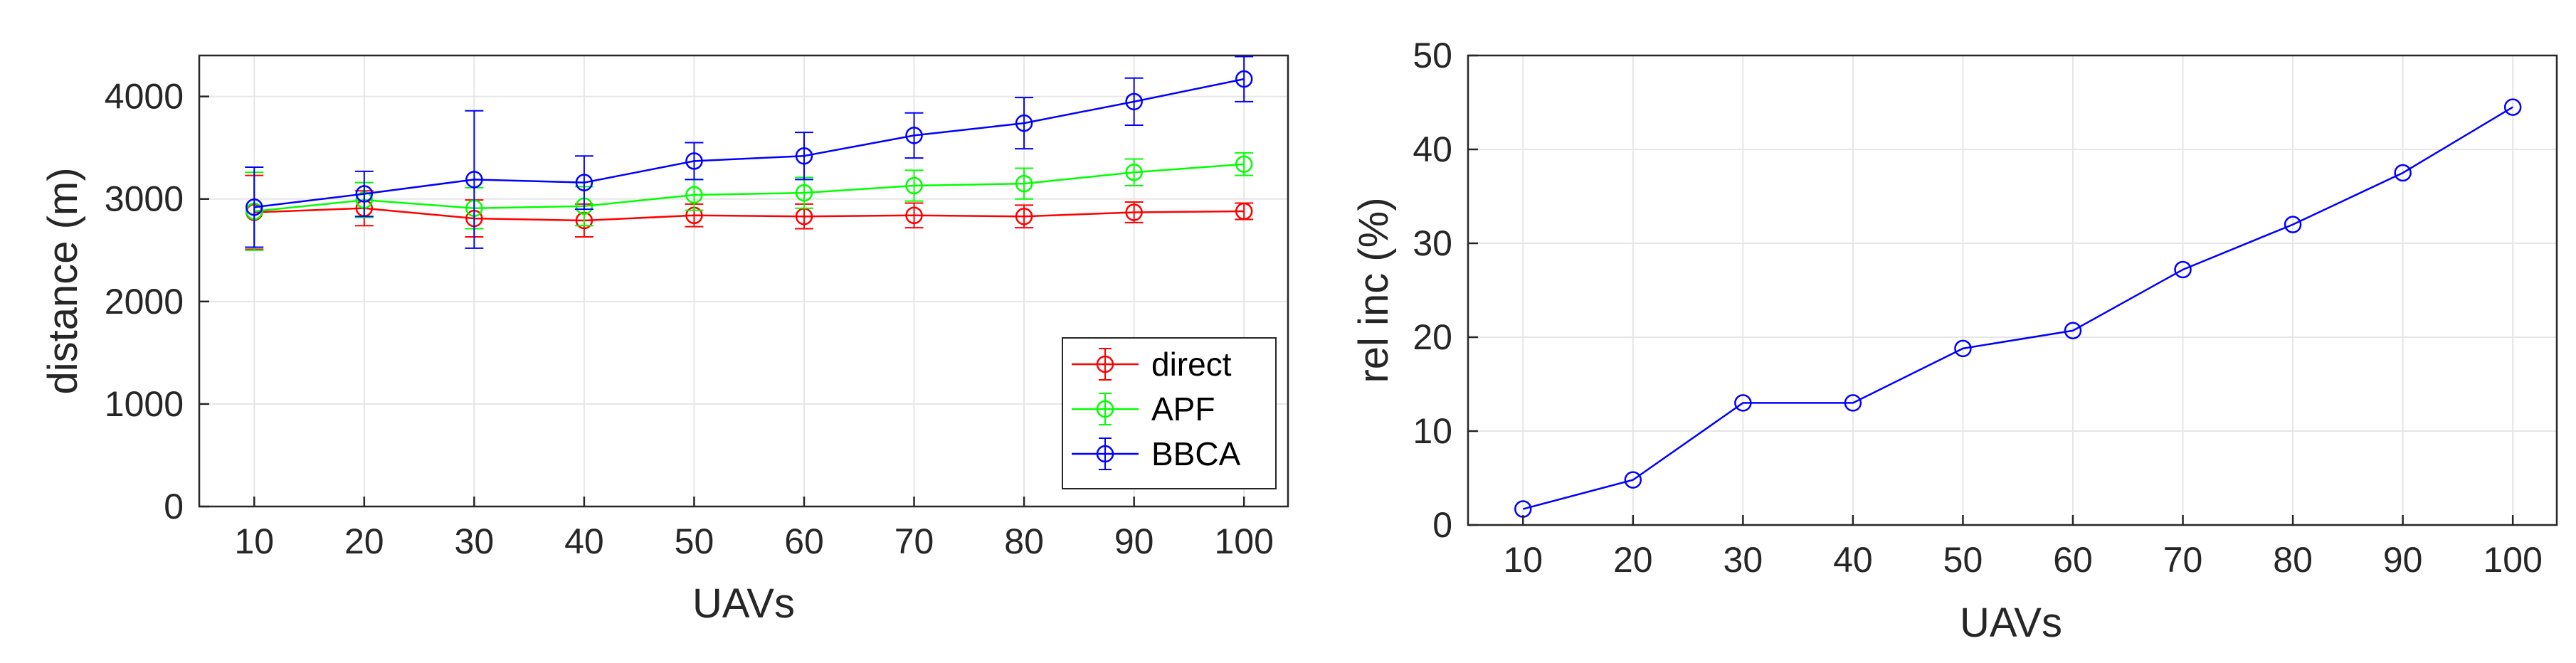 The width and height of the screenshot is (2576, 663). I want to click on series-bbca, so click(749, 152).